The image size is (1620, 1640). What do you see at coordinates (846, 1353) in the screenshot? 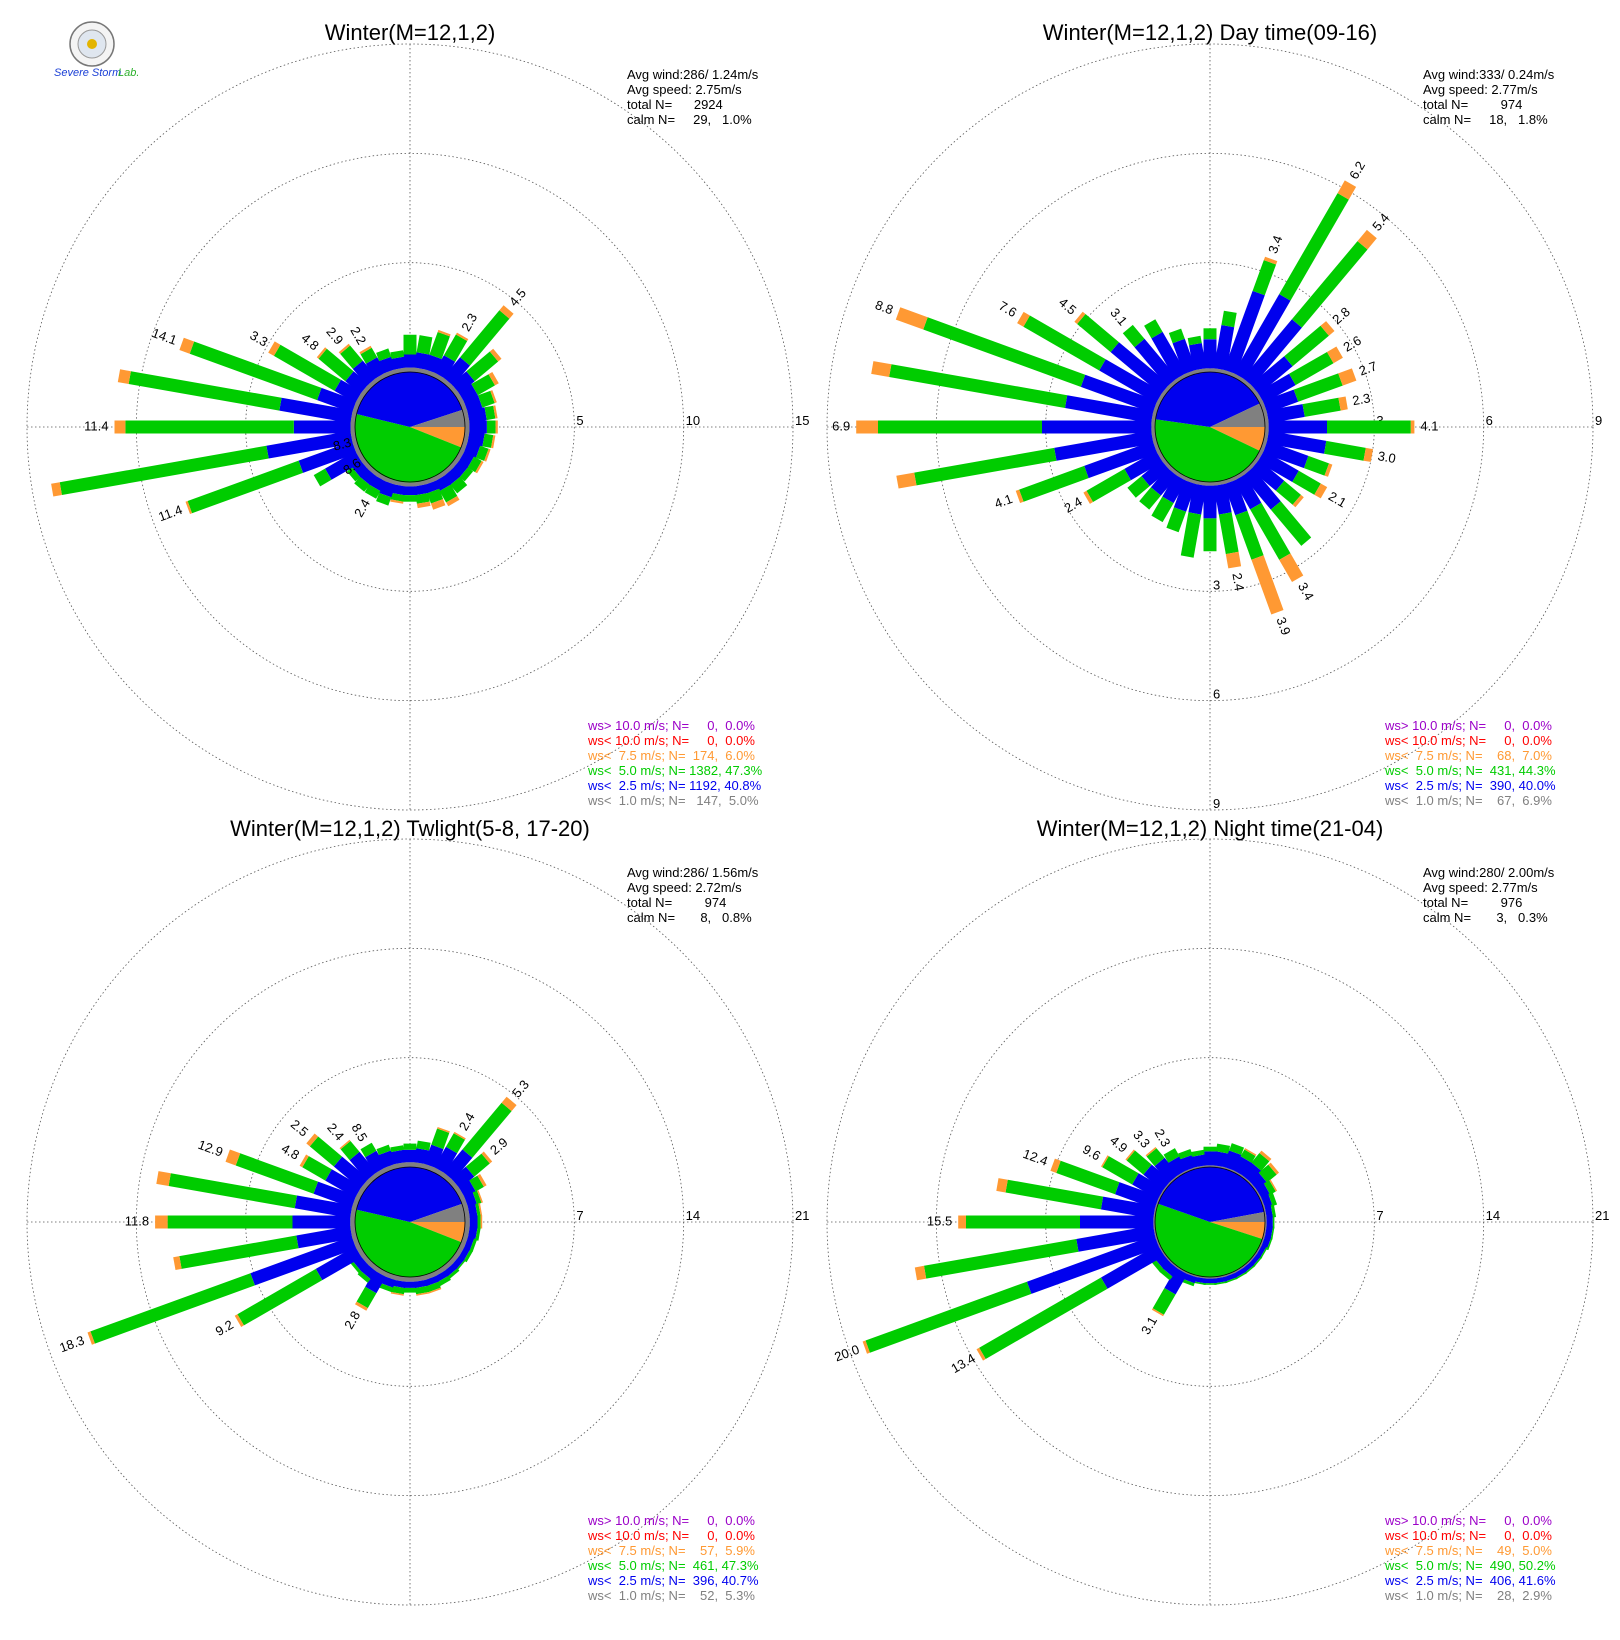
I see `bar-total-label: 20.0` at bounding box center [846, 1353].